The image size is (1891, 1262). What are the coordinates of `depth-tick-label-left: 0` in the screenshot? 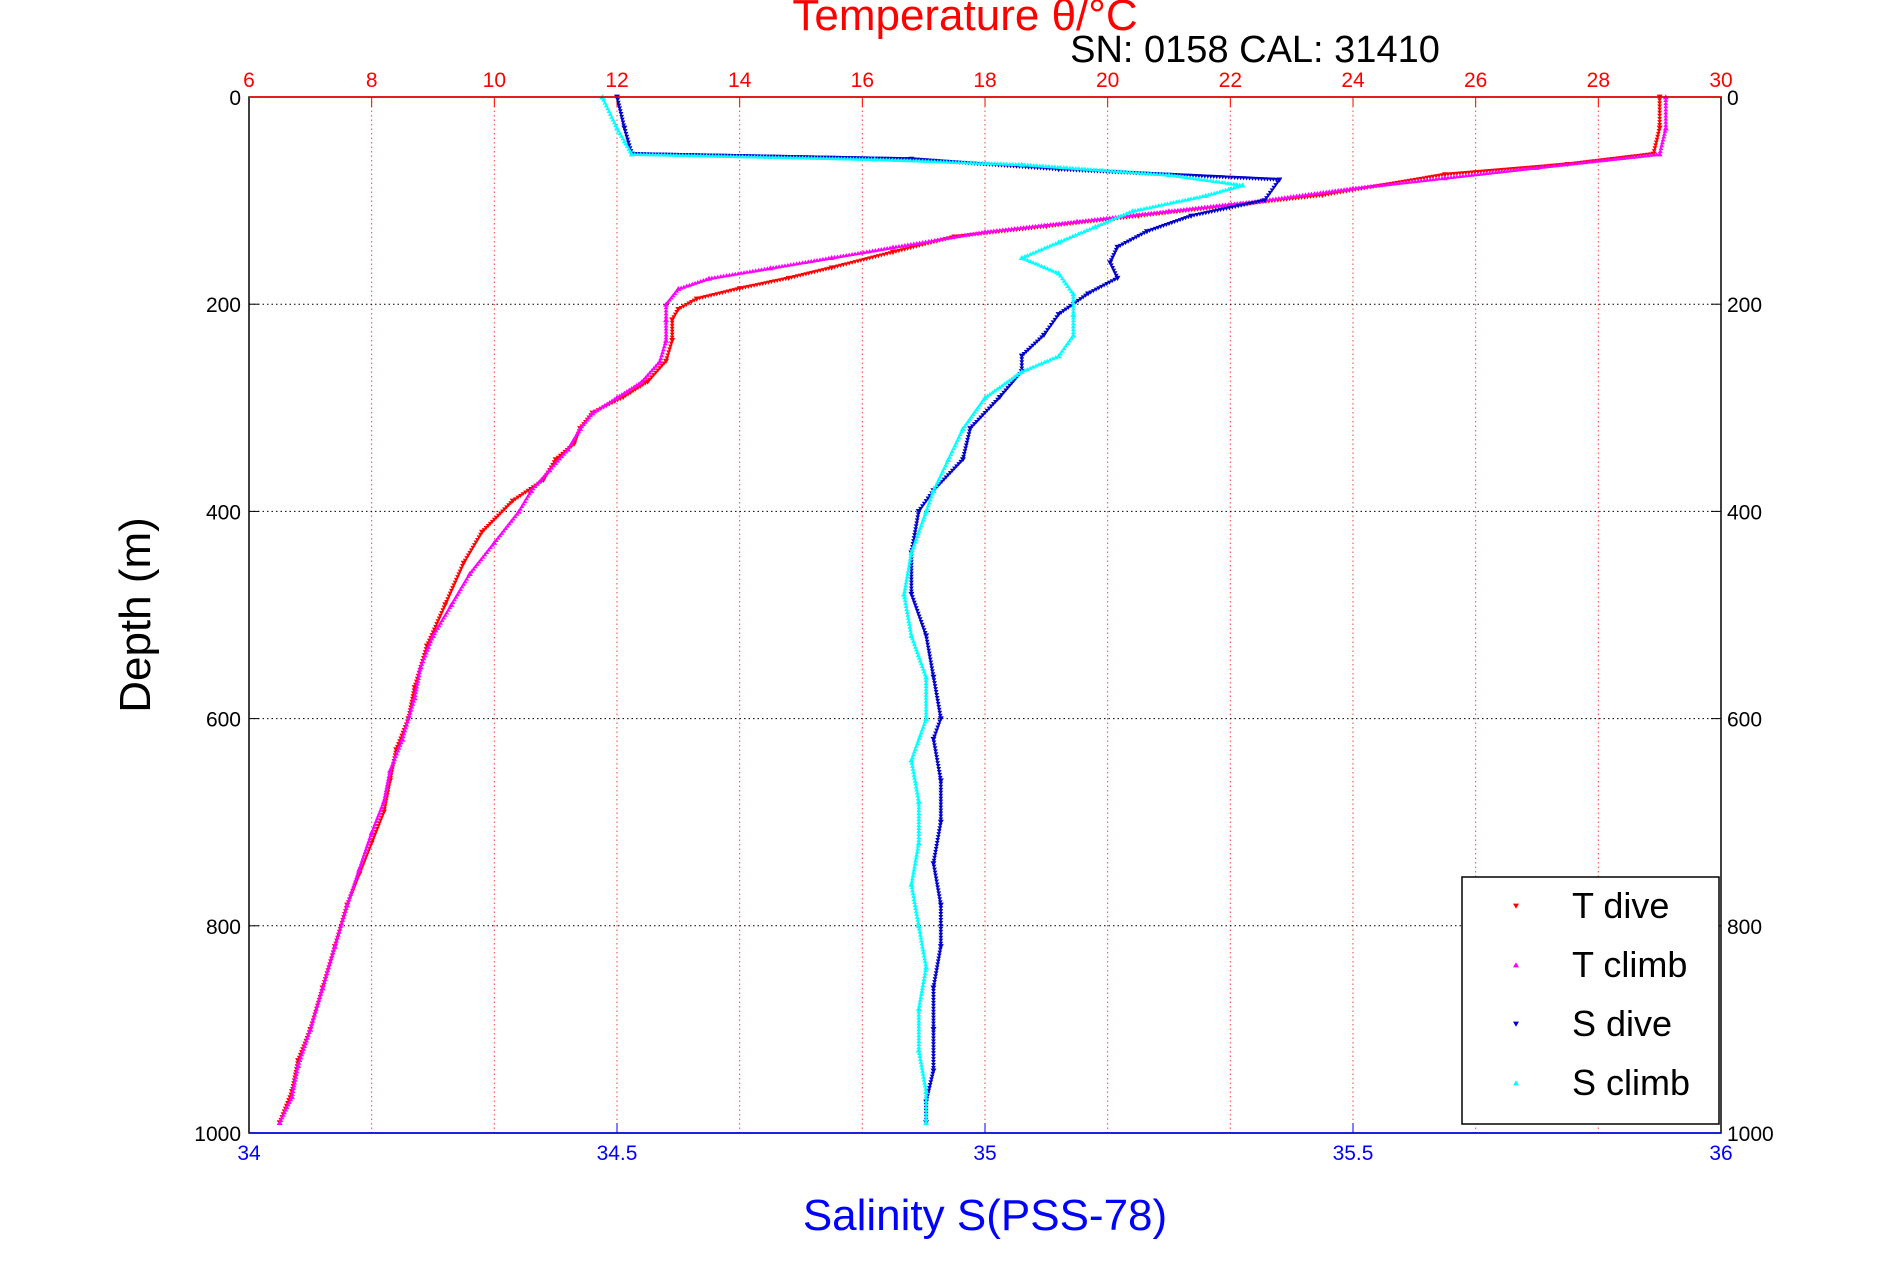 It's located at (235, 98).